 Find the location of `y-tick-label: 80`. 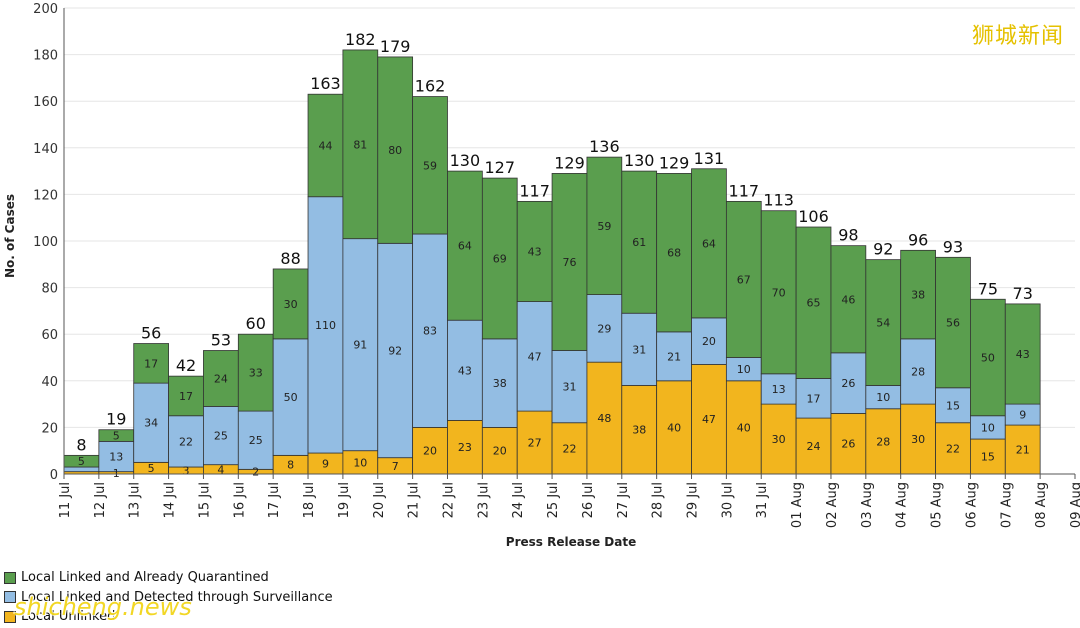

y-tick-label: 80 is located at coordinates (49, 289).